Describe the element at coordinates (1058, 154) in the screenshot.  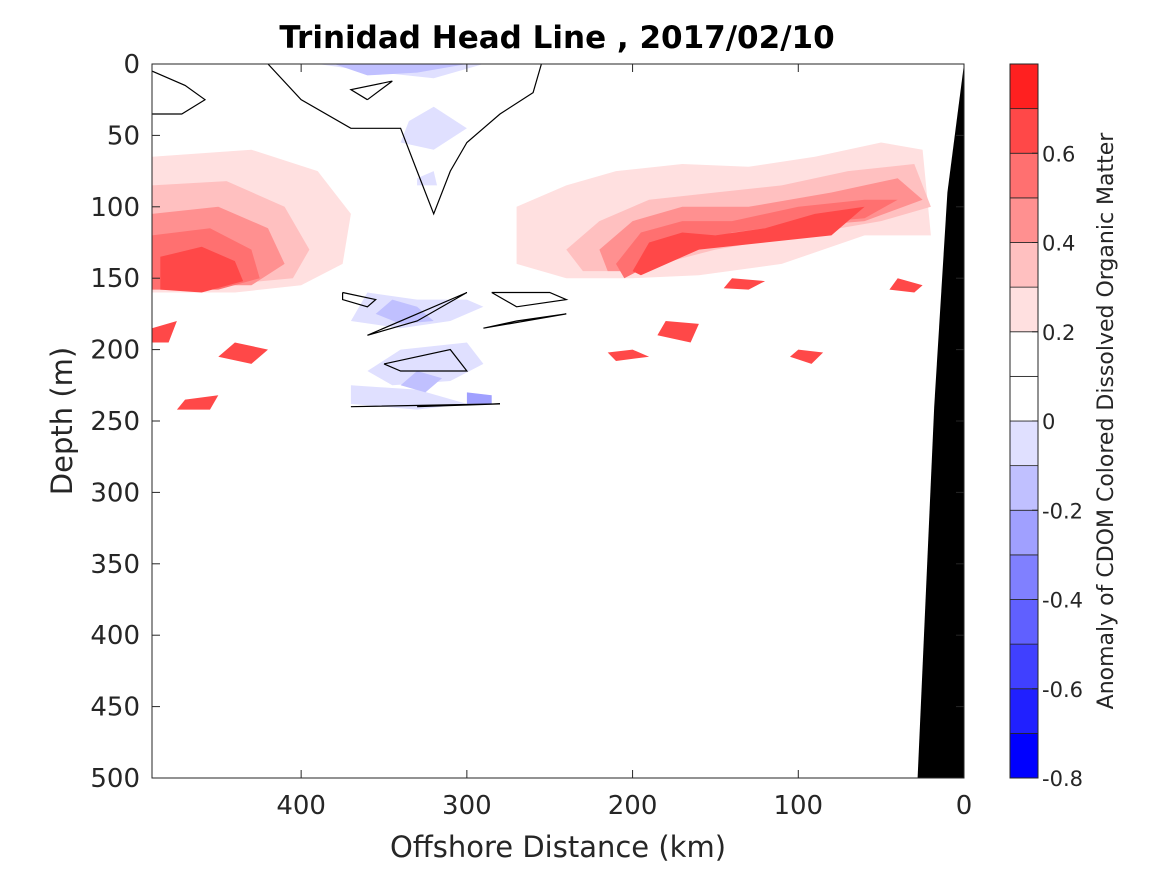
I see `colorbar-tick-label: 0.6` at that location.